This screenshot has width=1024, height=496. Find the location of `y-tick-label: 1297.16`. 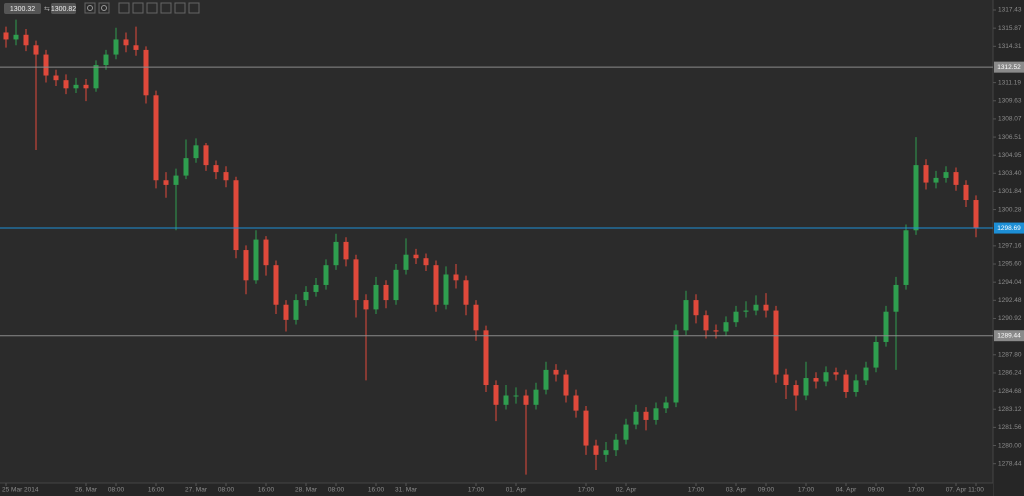

y-tick-label: 1297.16 is located at coordinates (1010, 246).